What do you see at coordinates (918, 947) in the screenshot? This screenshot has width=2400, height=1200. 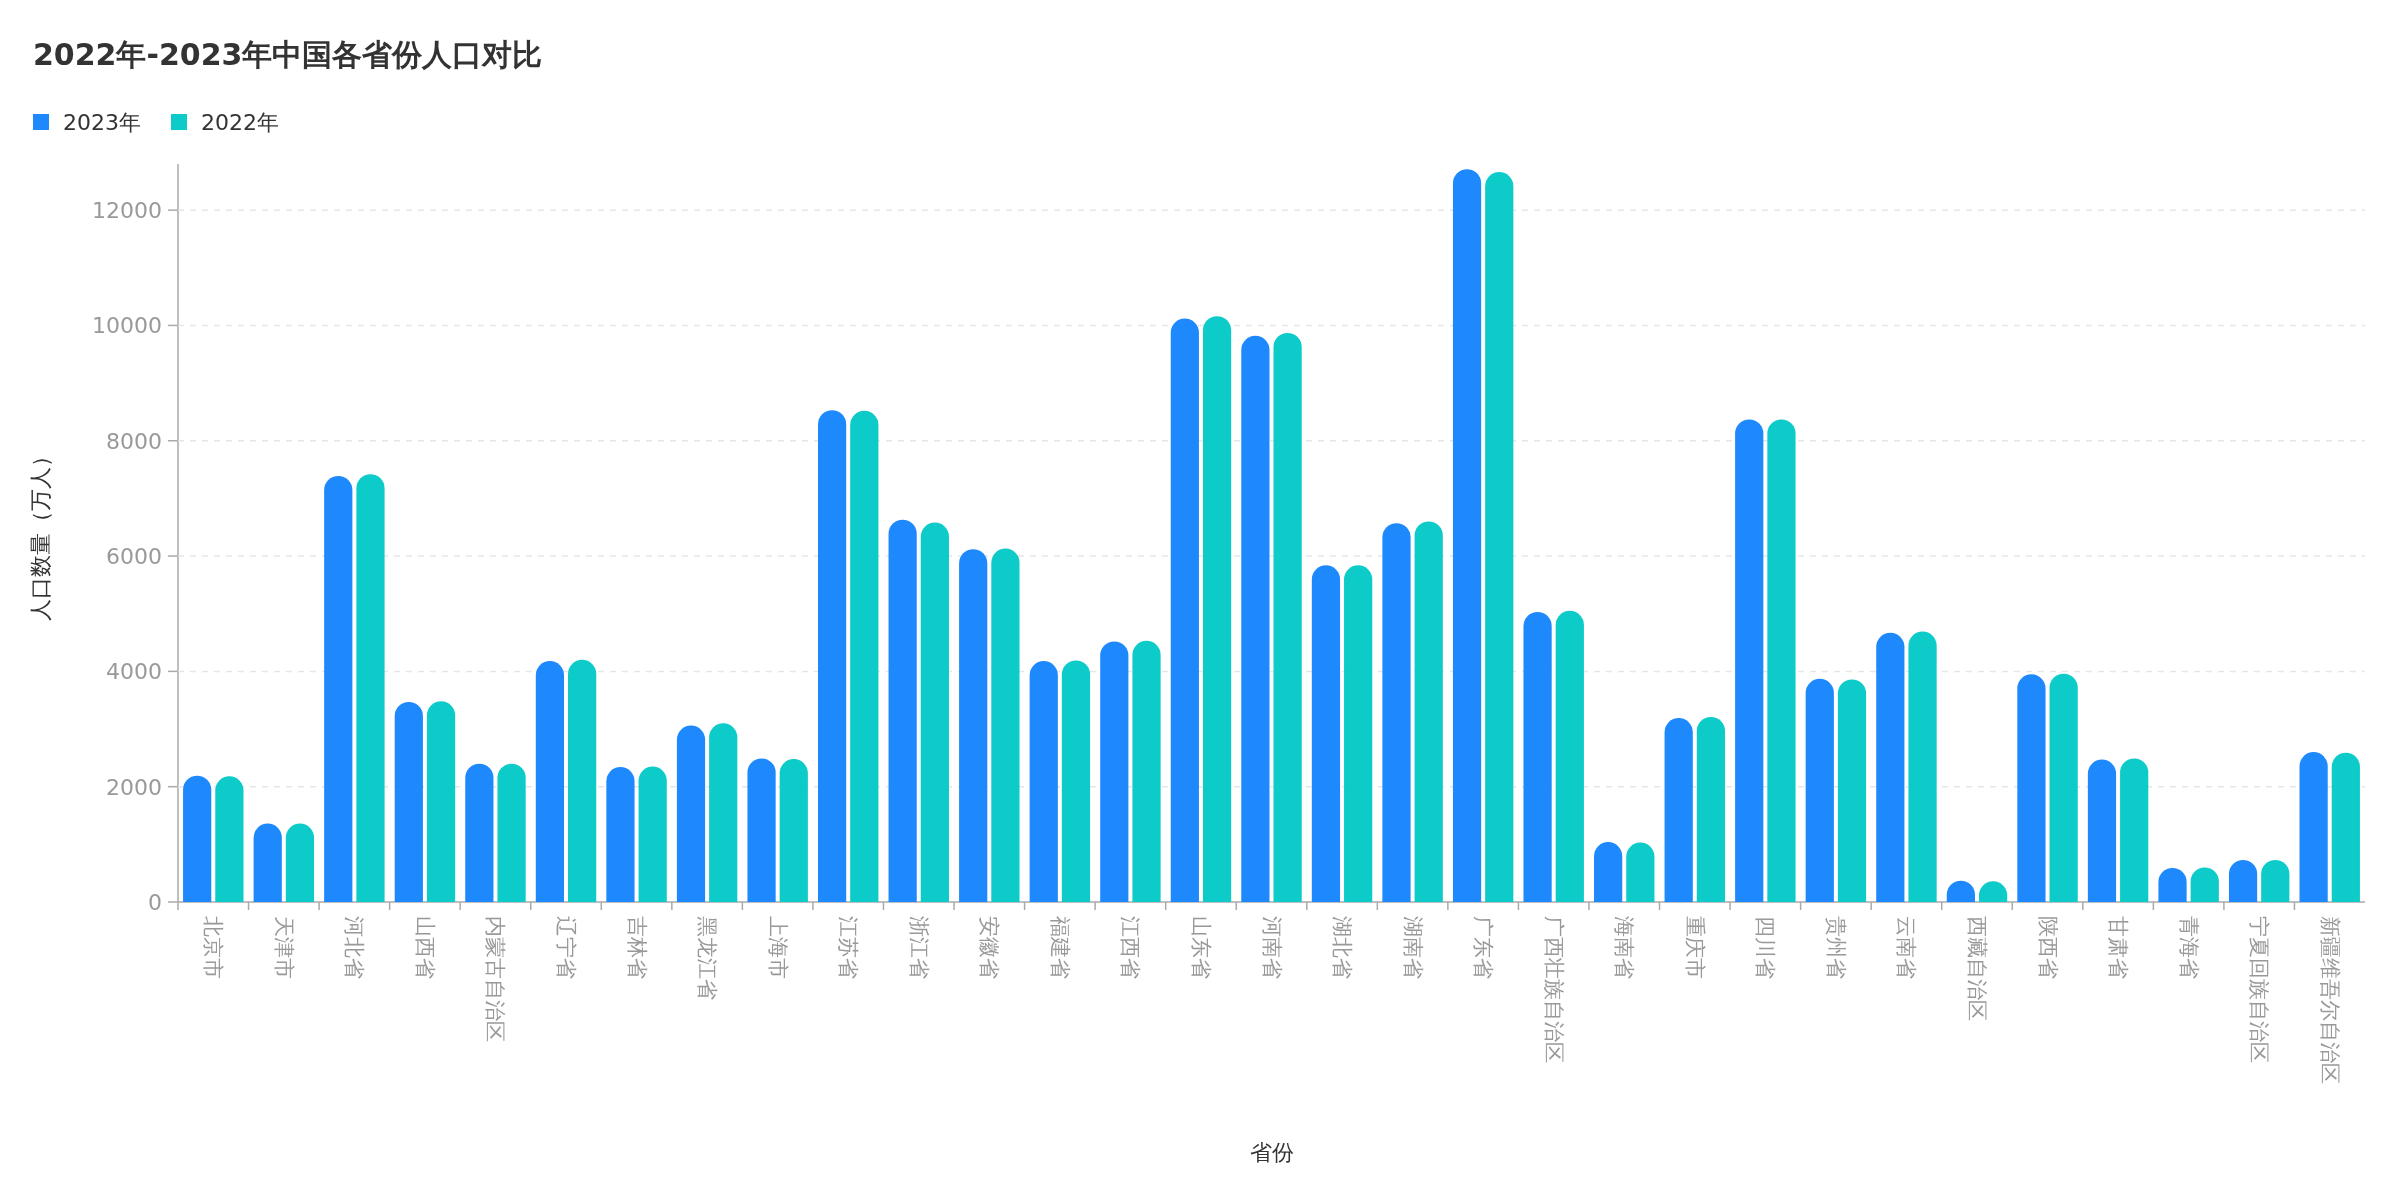 I see `x-tick-label: 浙江省` at bounding box center [918, 947].